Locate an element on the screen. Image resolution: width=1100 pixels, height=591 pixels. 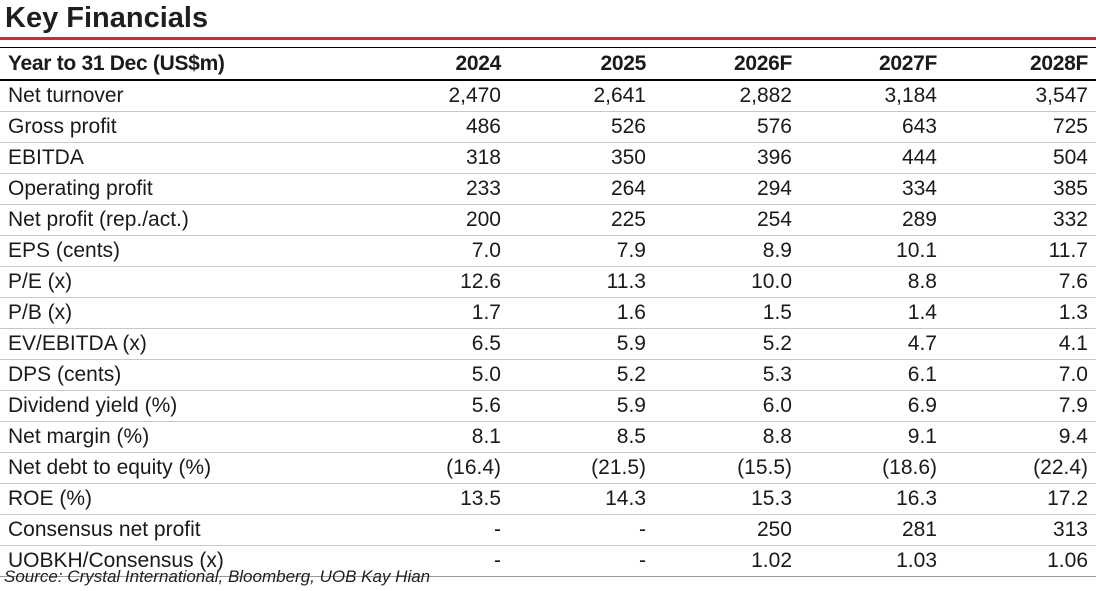
row-value: 281 is located at coordinates (874, 530).